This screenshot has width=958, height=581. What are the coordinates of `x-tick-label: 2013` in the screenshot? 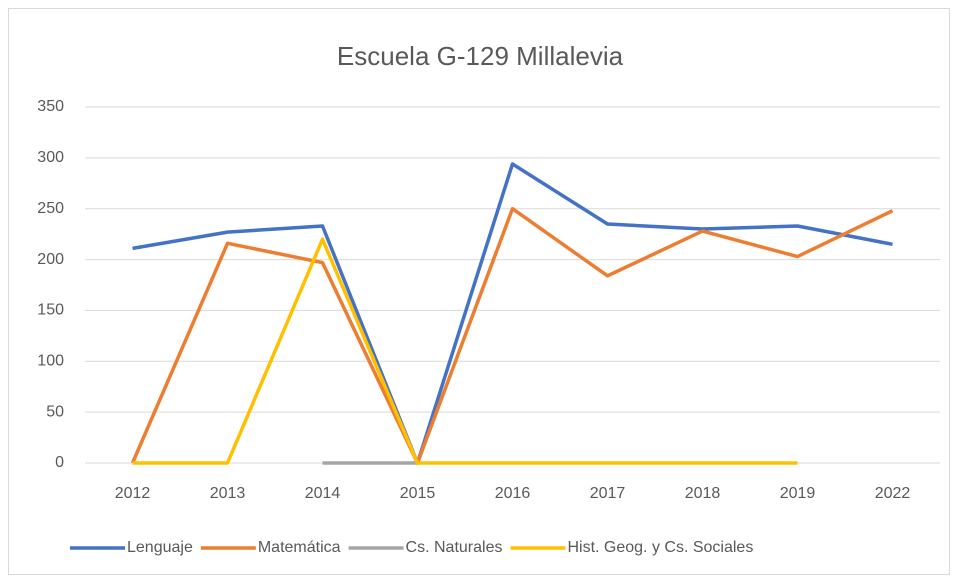 It's located at (228, 493).